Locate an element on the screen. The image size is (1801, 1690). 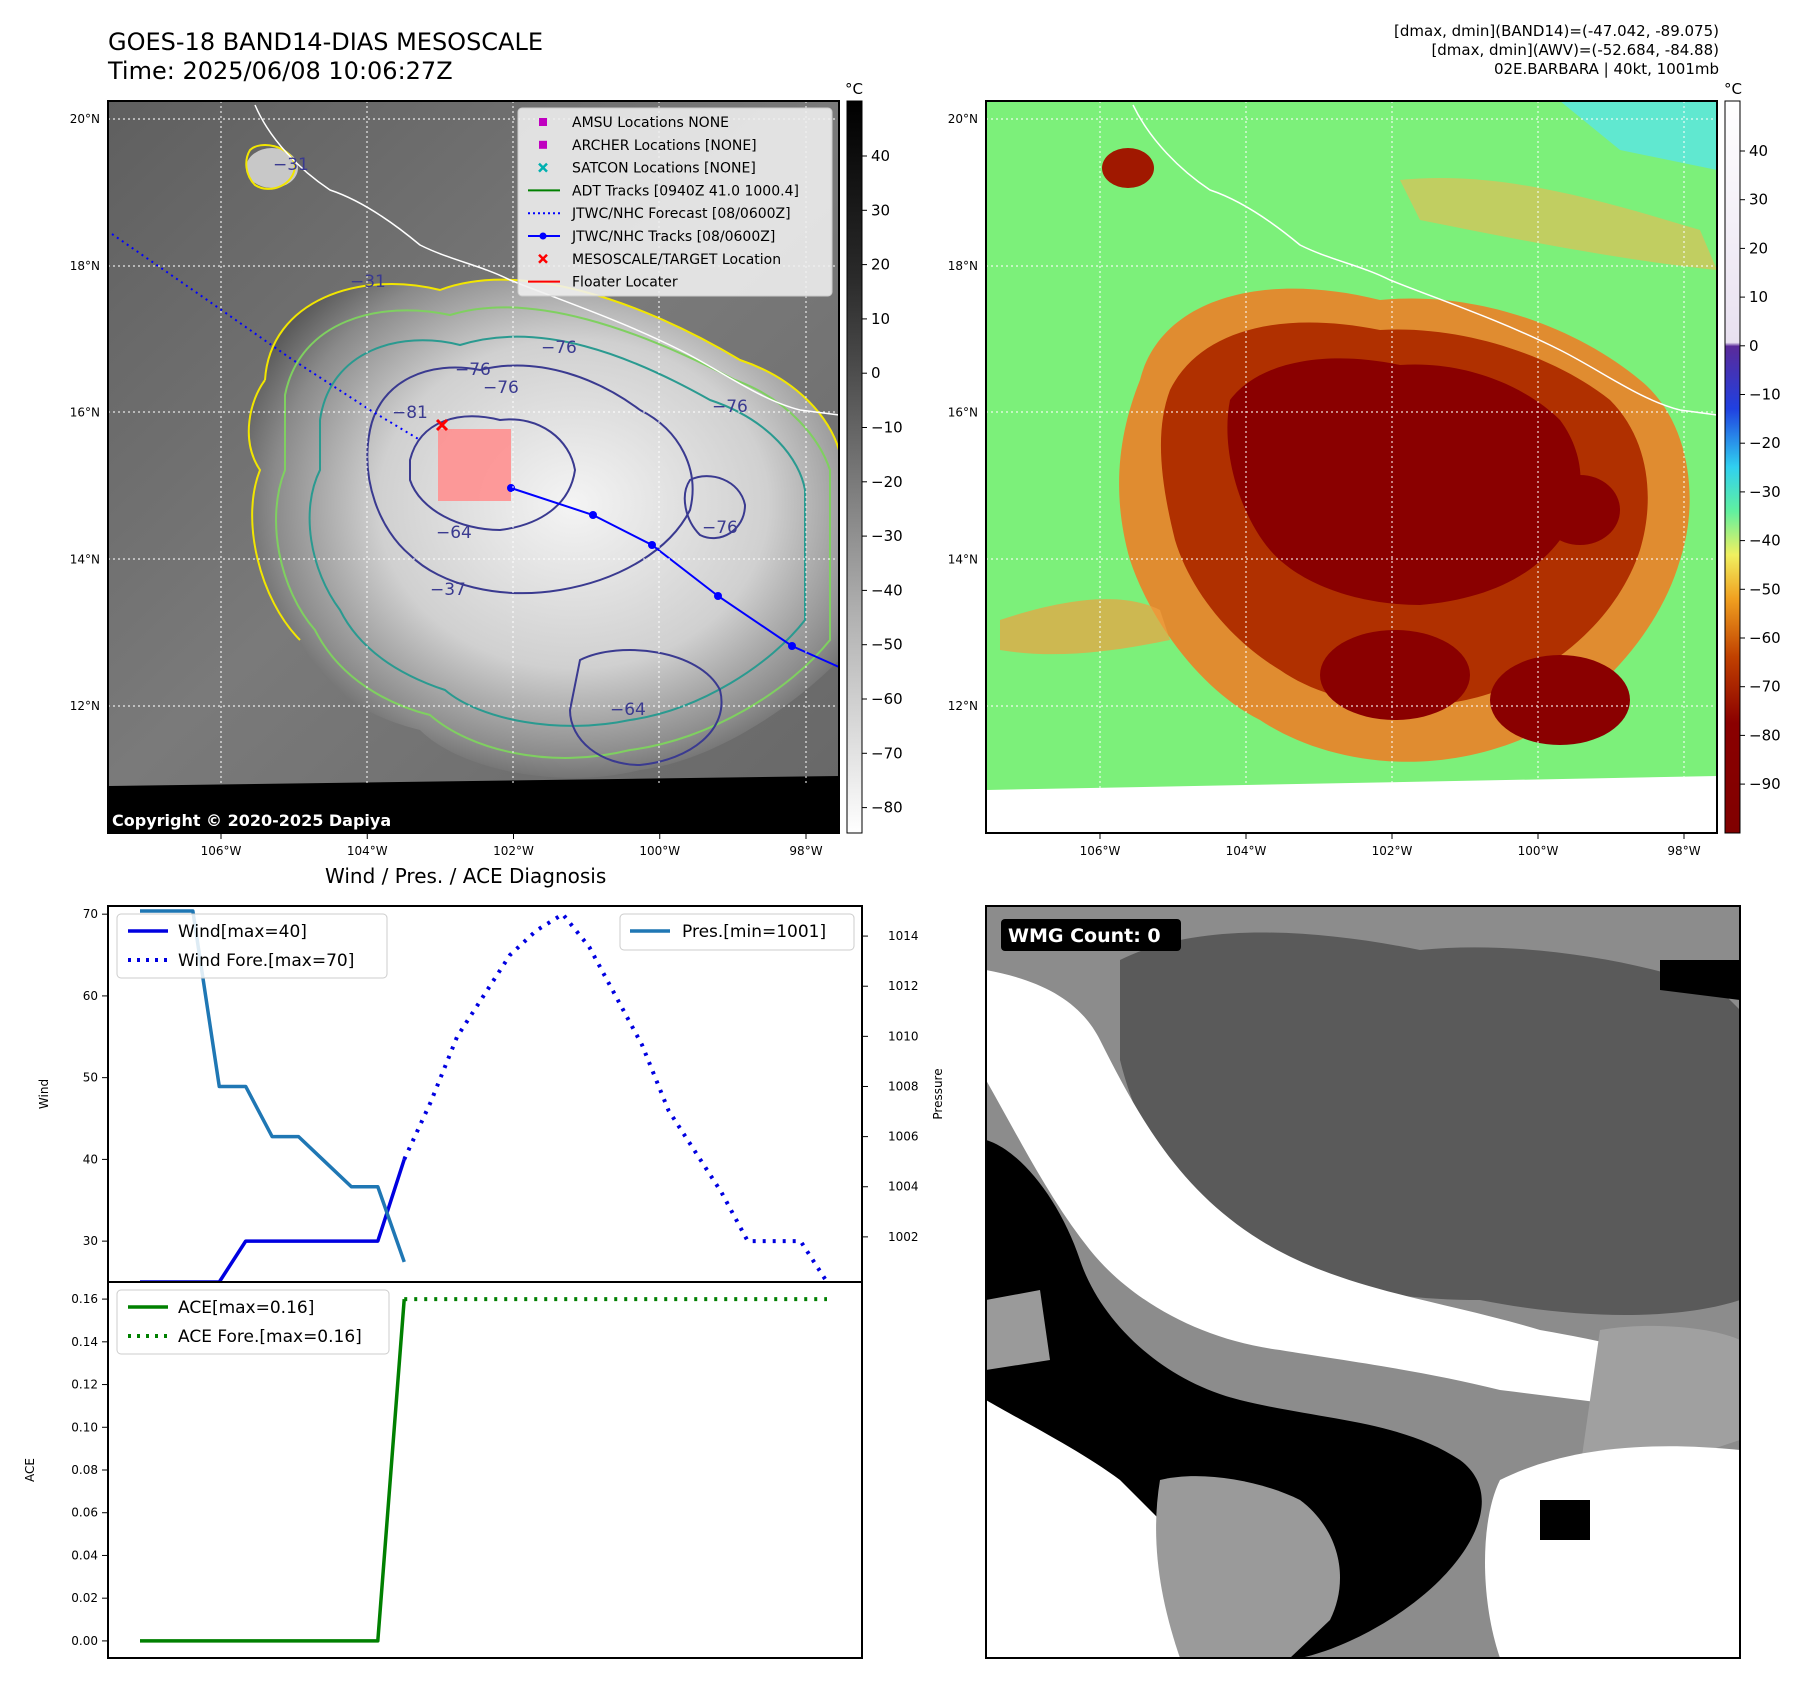
awv-lon-tick-label: 102°W is located at coordinates (1392, 851).